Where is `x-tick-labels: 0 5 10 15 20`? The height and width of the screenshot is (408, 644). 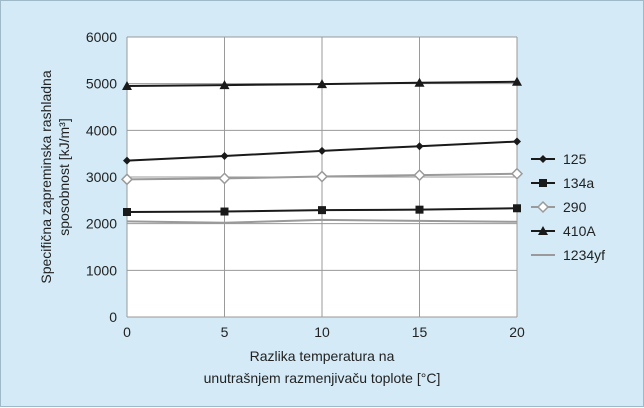 x-tick-labels: 0 5 10 15 20 is located at coordinates (324, 332).